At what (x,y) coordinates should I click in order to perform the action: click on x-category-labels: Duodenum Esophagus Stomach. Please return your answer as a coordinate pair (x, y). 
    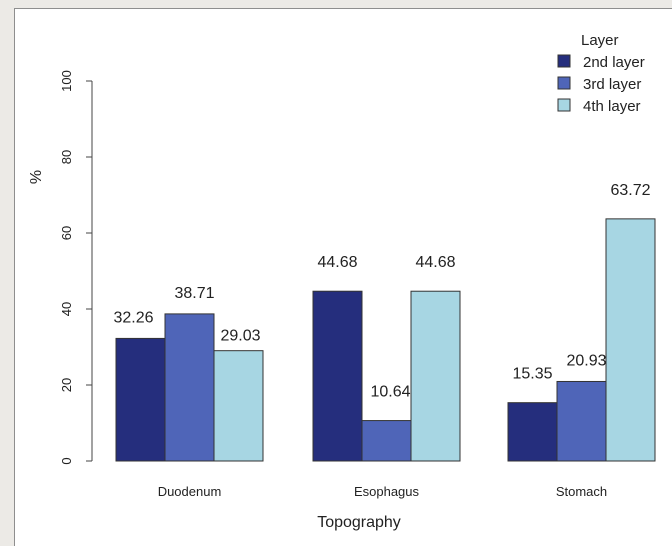
    Looking at the image, I should click on (382, 491).